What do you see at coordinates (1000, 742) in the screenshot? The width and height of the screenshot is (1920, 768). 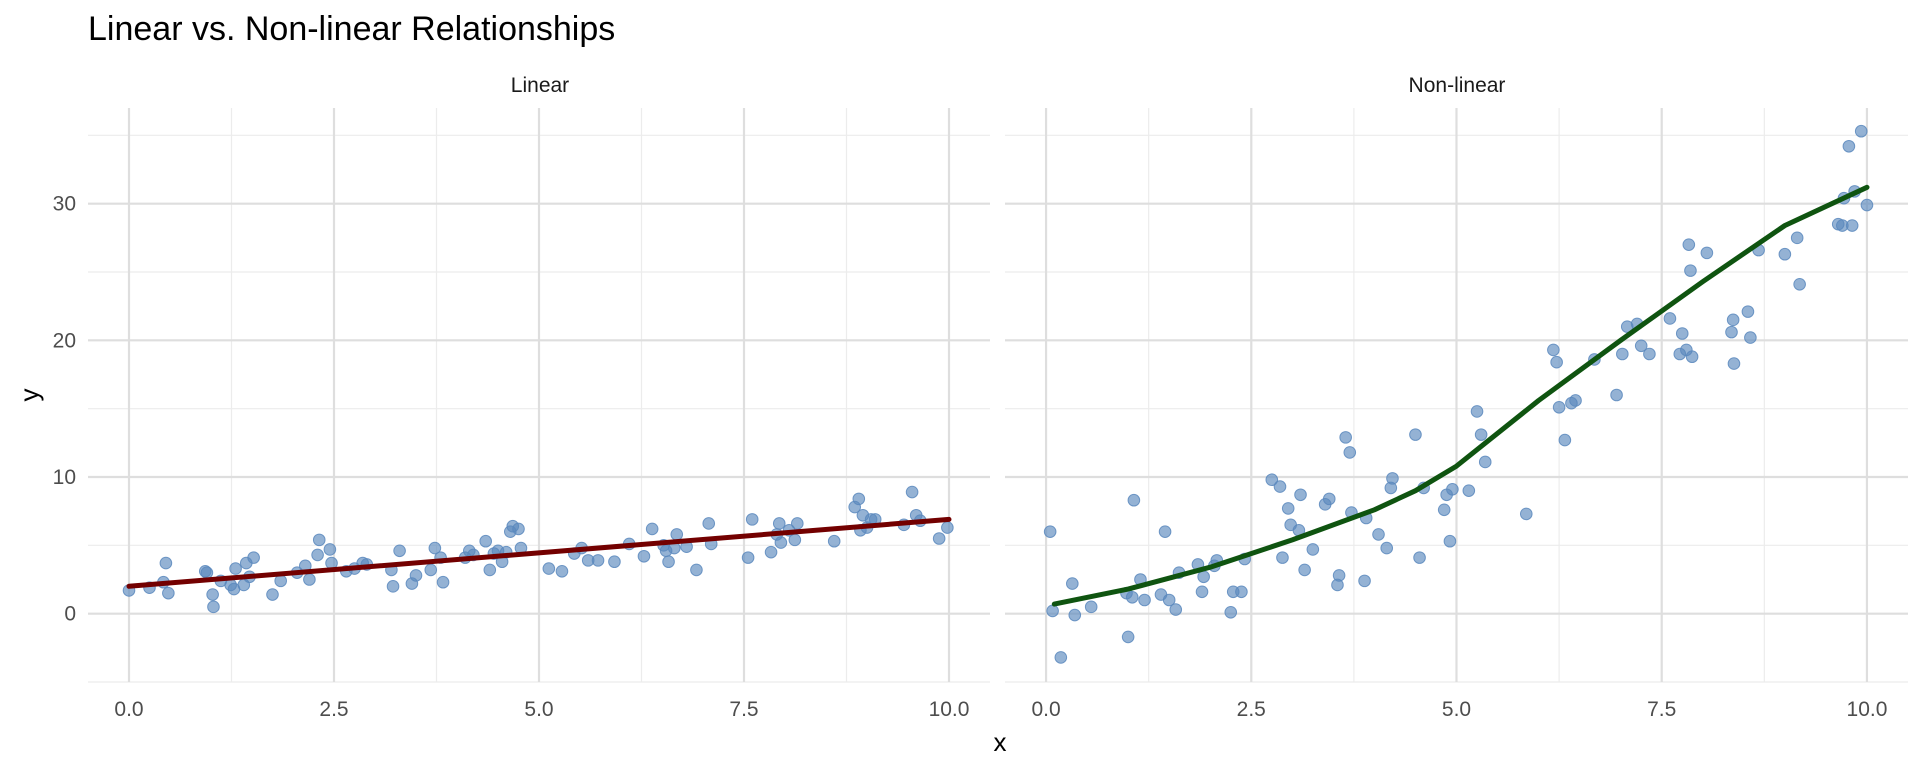 I see `x-axis-title: x` at bounding box center [1000, 742].